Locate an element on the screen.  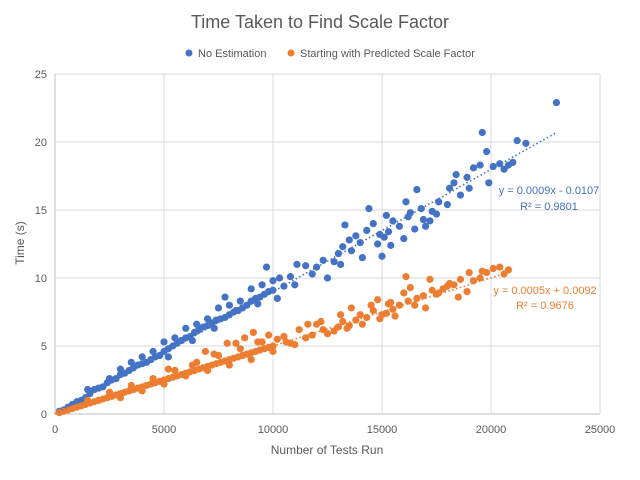
y-tick-label: 0 is located at coordinates (44, 415).